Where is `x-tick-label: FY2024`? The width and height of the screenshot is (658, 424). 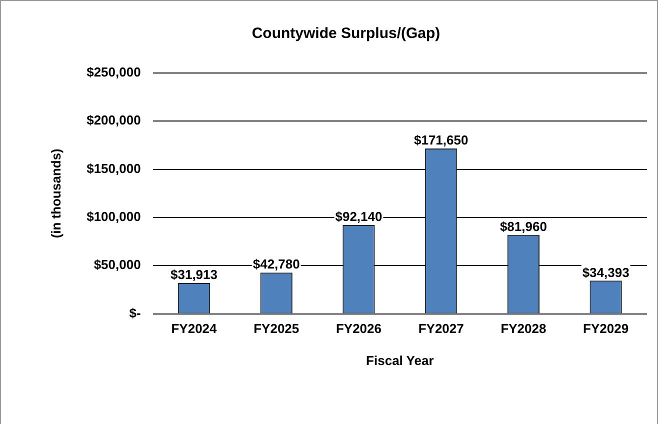 x-tick-label: FY2024 is located at coordinates (194, 328).